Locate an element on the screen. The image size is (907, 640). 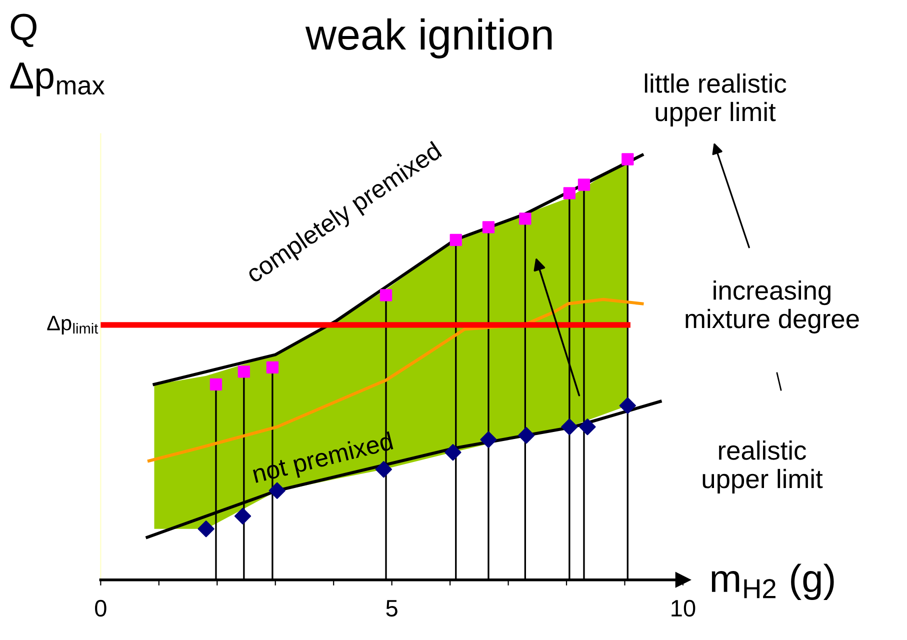
x-tick-label: 0 is located at coordinates (100, 608).